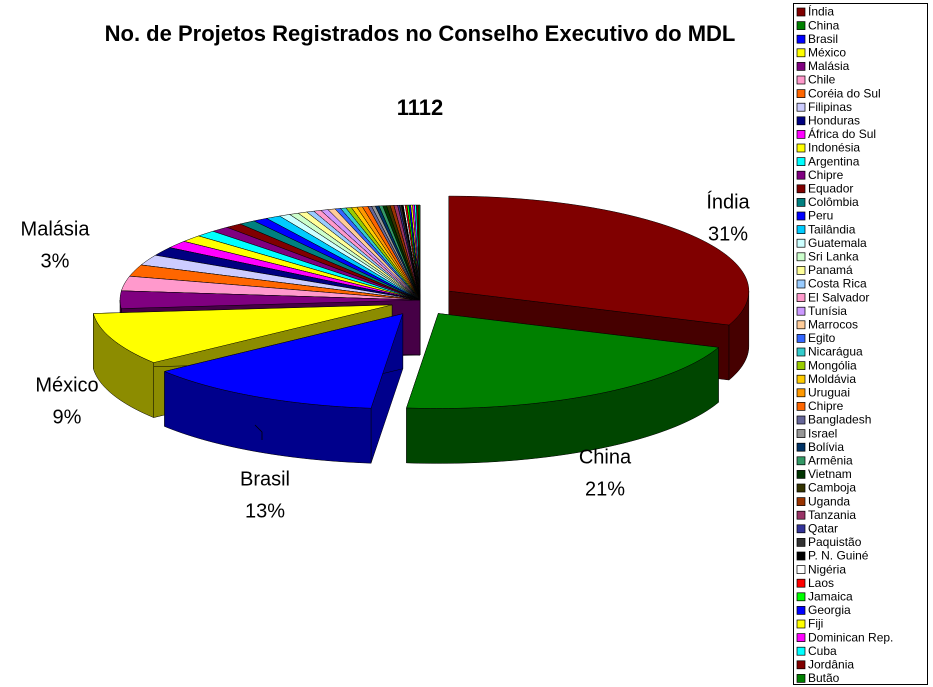 The width and height of the screenshot is (933, 687). What do you see at coordinates (832, 365) in the screenshot?
I see `legend-label: Mongólia` at bounding box center [832, 365].